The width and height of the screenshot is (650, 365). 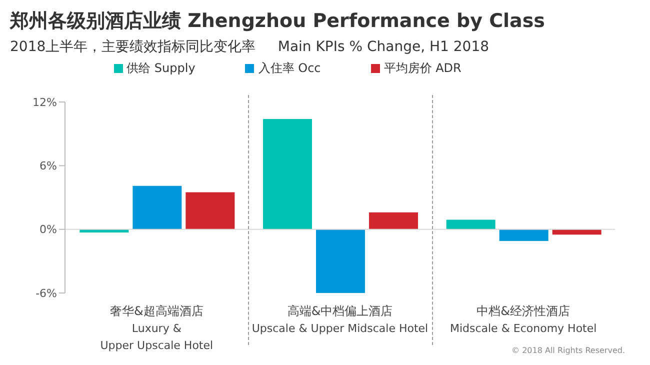 What do you see at coordinates (46, 293) in the screenshot?
I see `y-tick-label: -6%` at bounding box center [46, 293].